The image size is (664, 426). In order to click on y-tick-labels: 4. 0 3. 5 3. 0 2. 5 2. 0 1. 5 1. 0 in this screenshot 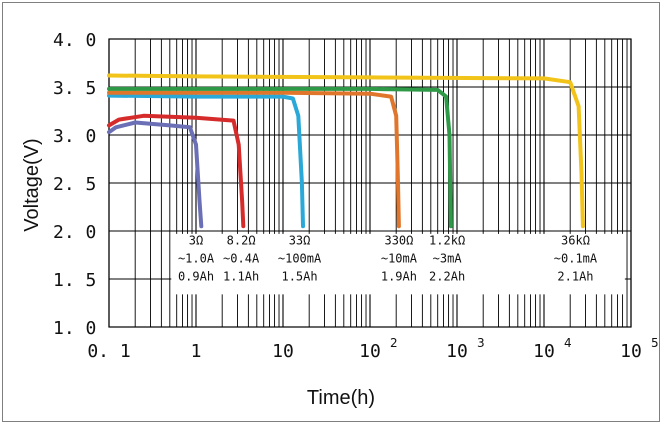, I will do `click(74, 184)`.